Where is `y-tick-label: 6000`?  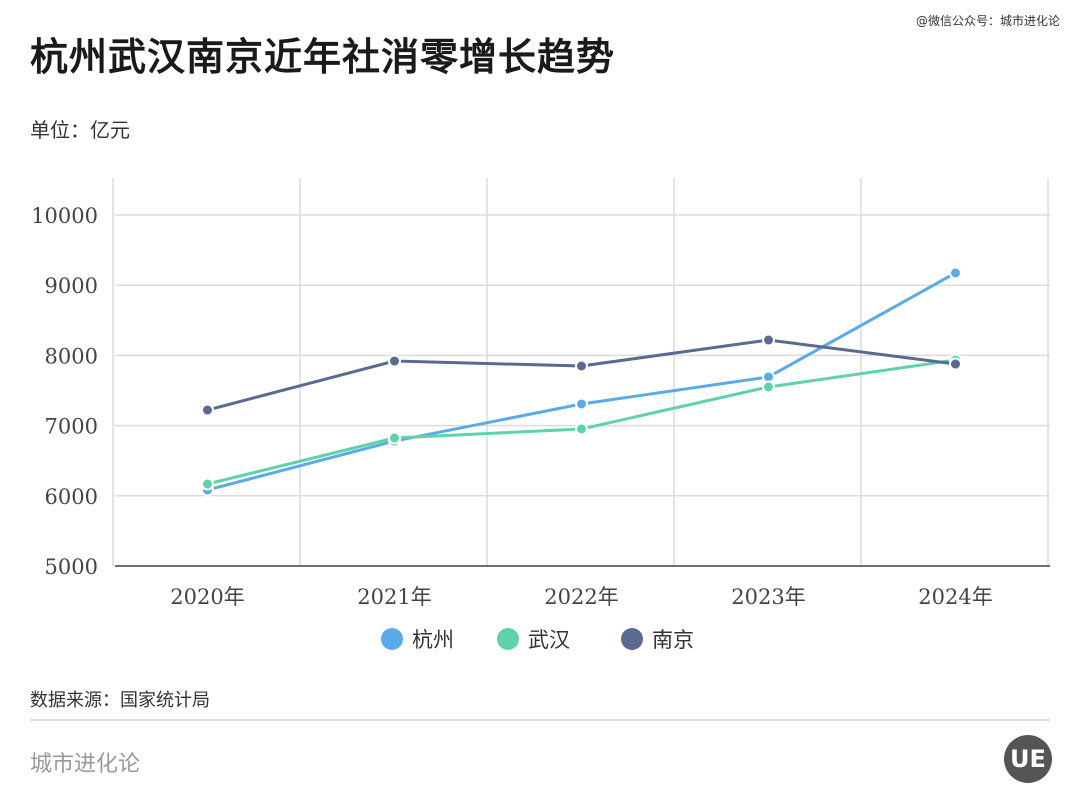
y-tick-label: 6000 is located at coordinates (71, 497).